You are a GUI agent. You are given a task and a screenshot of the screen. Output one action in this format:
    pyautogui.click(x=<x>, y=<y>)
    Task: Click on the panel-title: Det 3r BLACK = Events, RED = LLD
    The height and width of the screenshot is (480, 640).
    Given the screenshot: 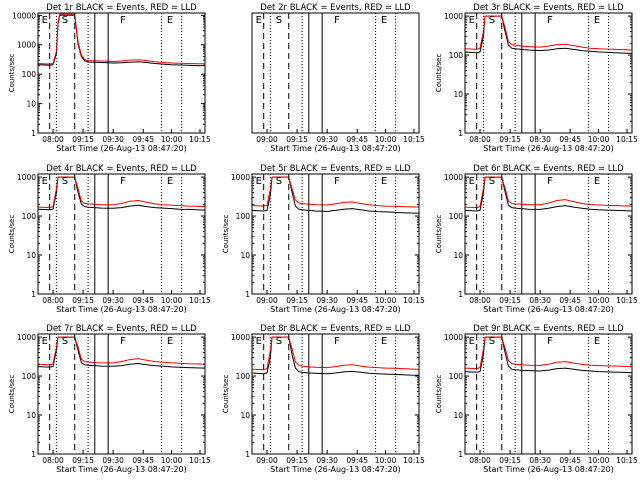 What is the action you would take?
    pyautogui.click(x=548, y=8)
    